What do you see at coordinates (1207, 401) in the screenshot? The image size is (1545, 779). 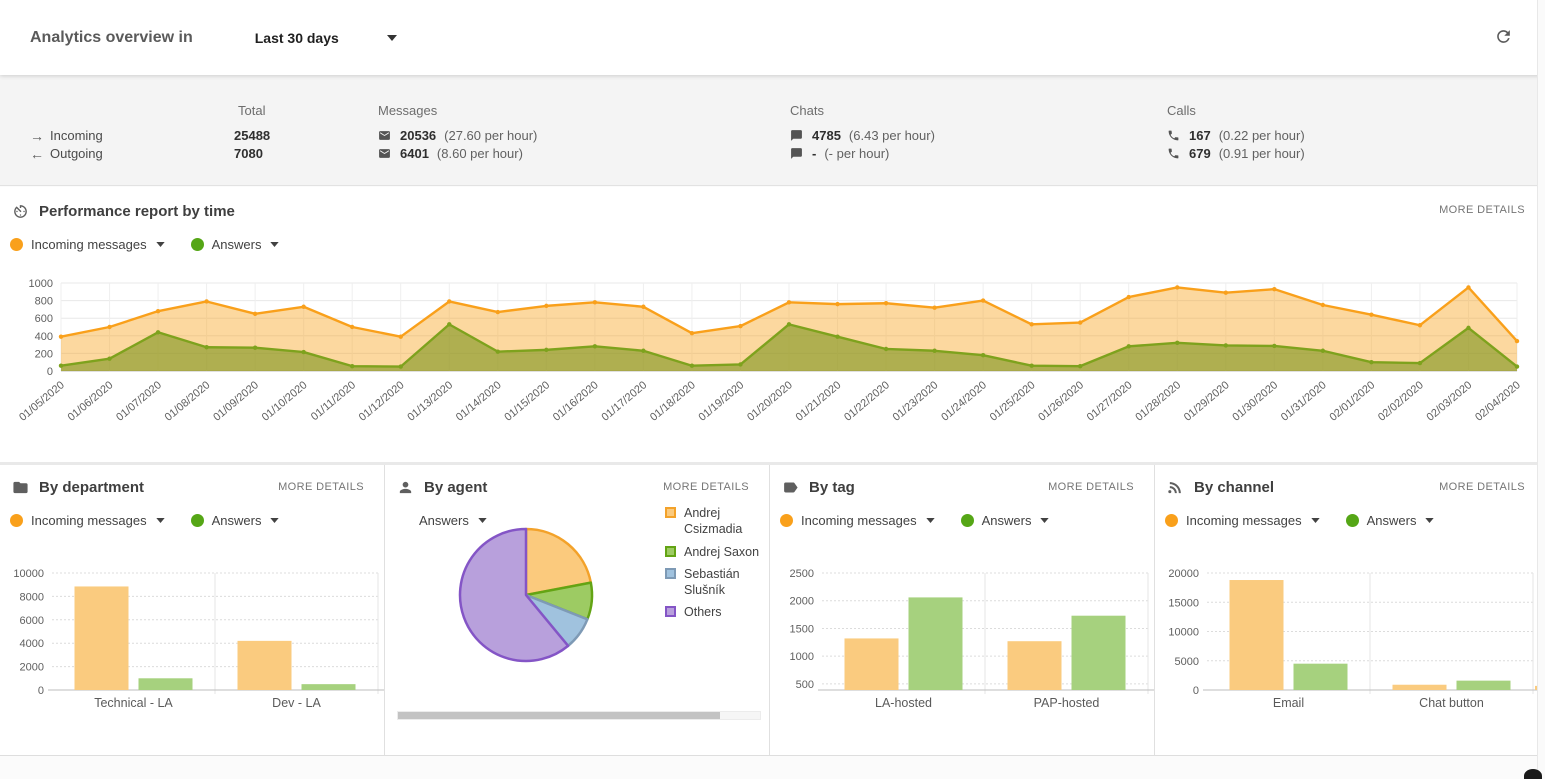 I see `svg-text: 01/29/2020` at bounding box center [1207, 401].